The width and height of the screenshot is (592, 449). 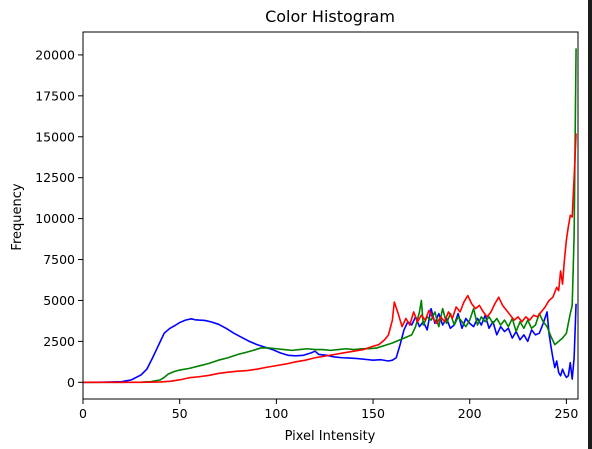 I want to click on window-edge, so click(x=590, y=224).